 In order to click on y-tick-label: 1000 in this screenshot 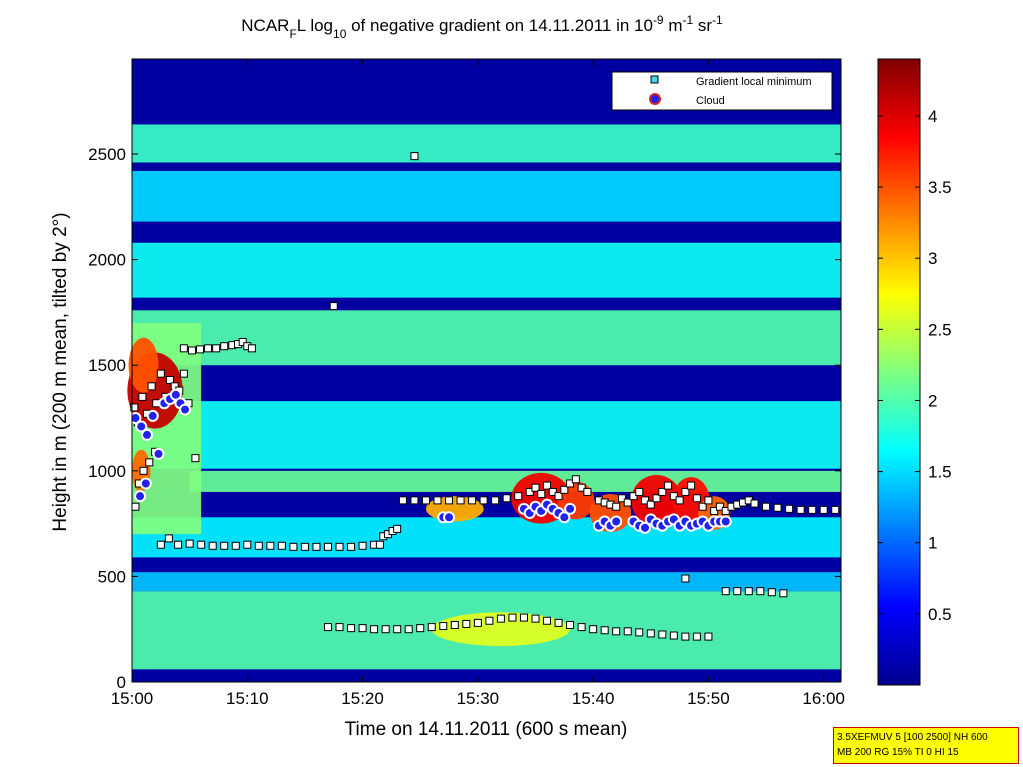, I will do `click(107, 471)`.